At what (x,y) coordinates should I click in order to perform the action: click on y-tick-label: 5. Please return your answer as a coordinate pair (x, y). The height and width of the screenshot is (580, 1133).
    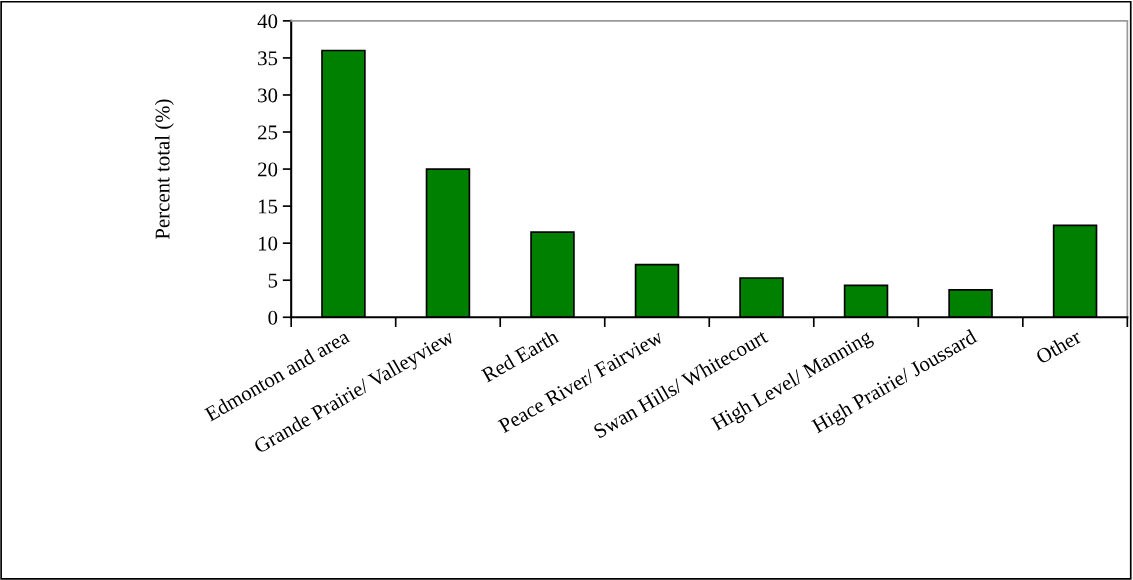
    Looking at the image, I should click on (273, 280).